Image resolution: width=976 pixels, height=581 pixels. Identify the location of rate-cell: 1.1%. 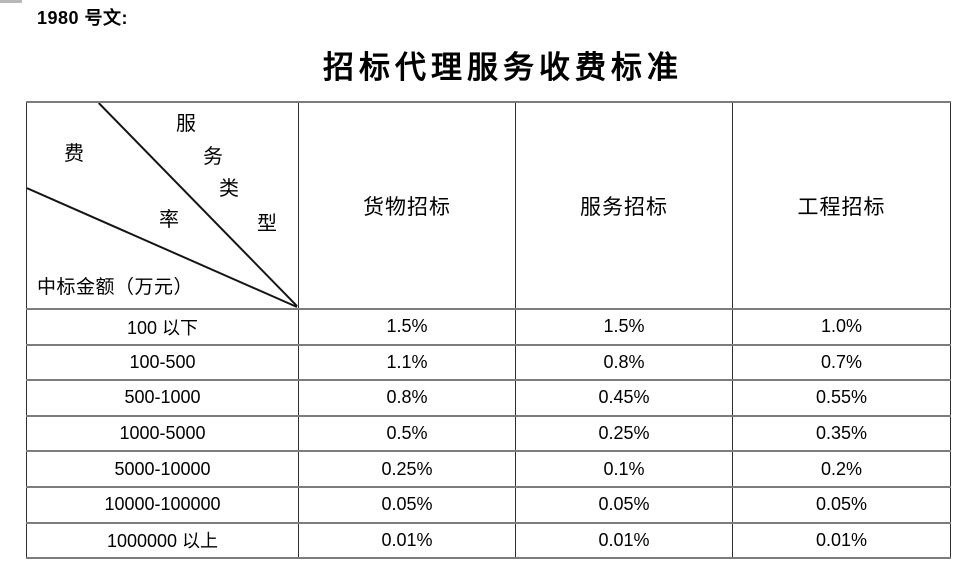
(407, 362).